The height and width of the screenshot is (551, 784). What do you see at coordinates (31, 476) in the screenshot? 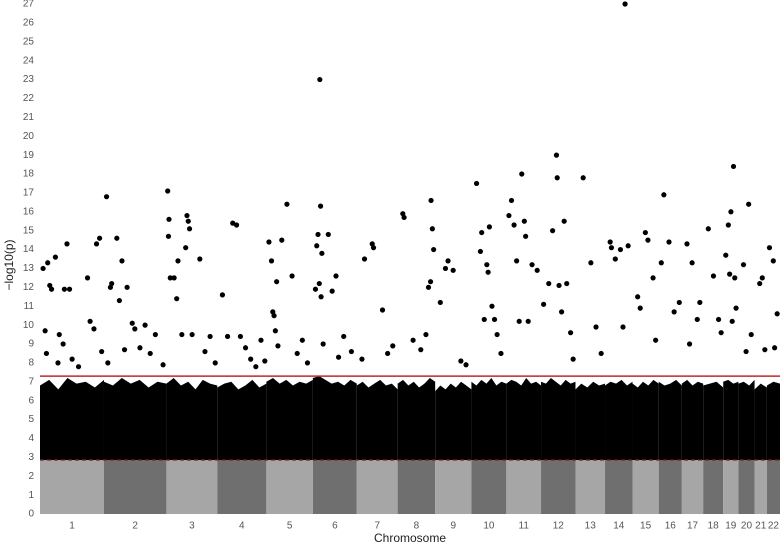
I see `y-tick-label: 2` at bounding box center [31, 476].